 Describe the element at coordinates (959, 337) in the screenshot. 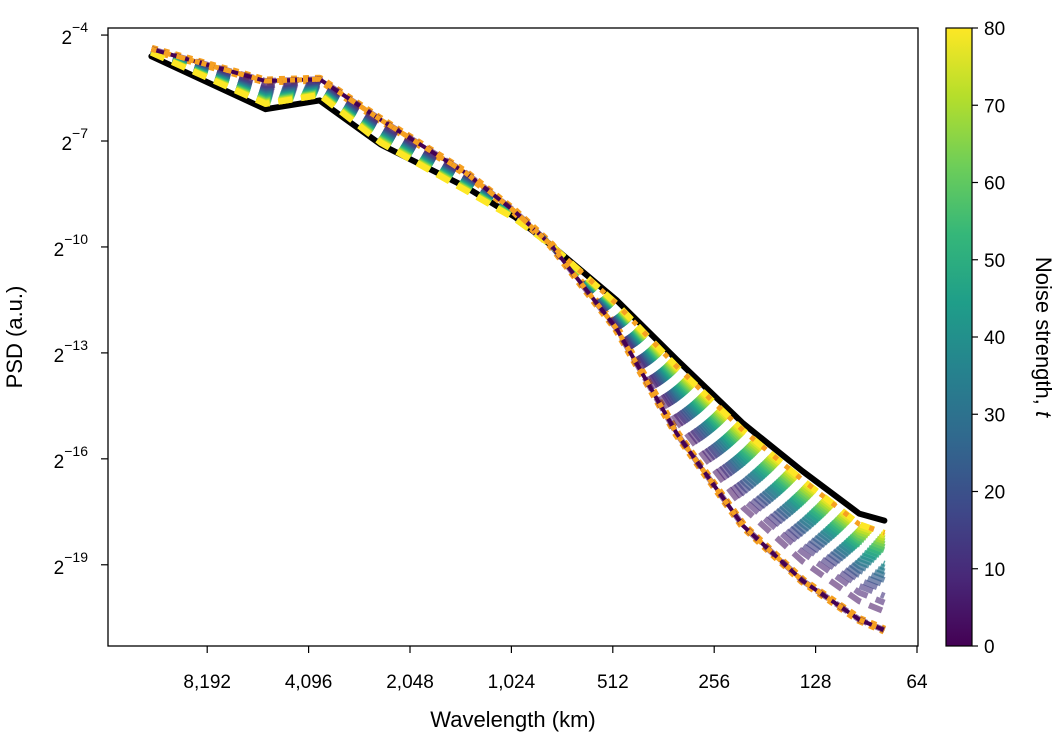

I see `colorbar-gradient` at that location.